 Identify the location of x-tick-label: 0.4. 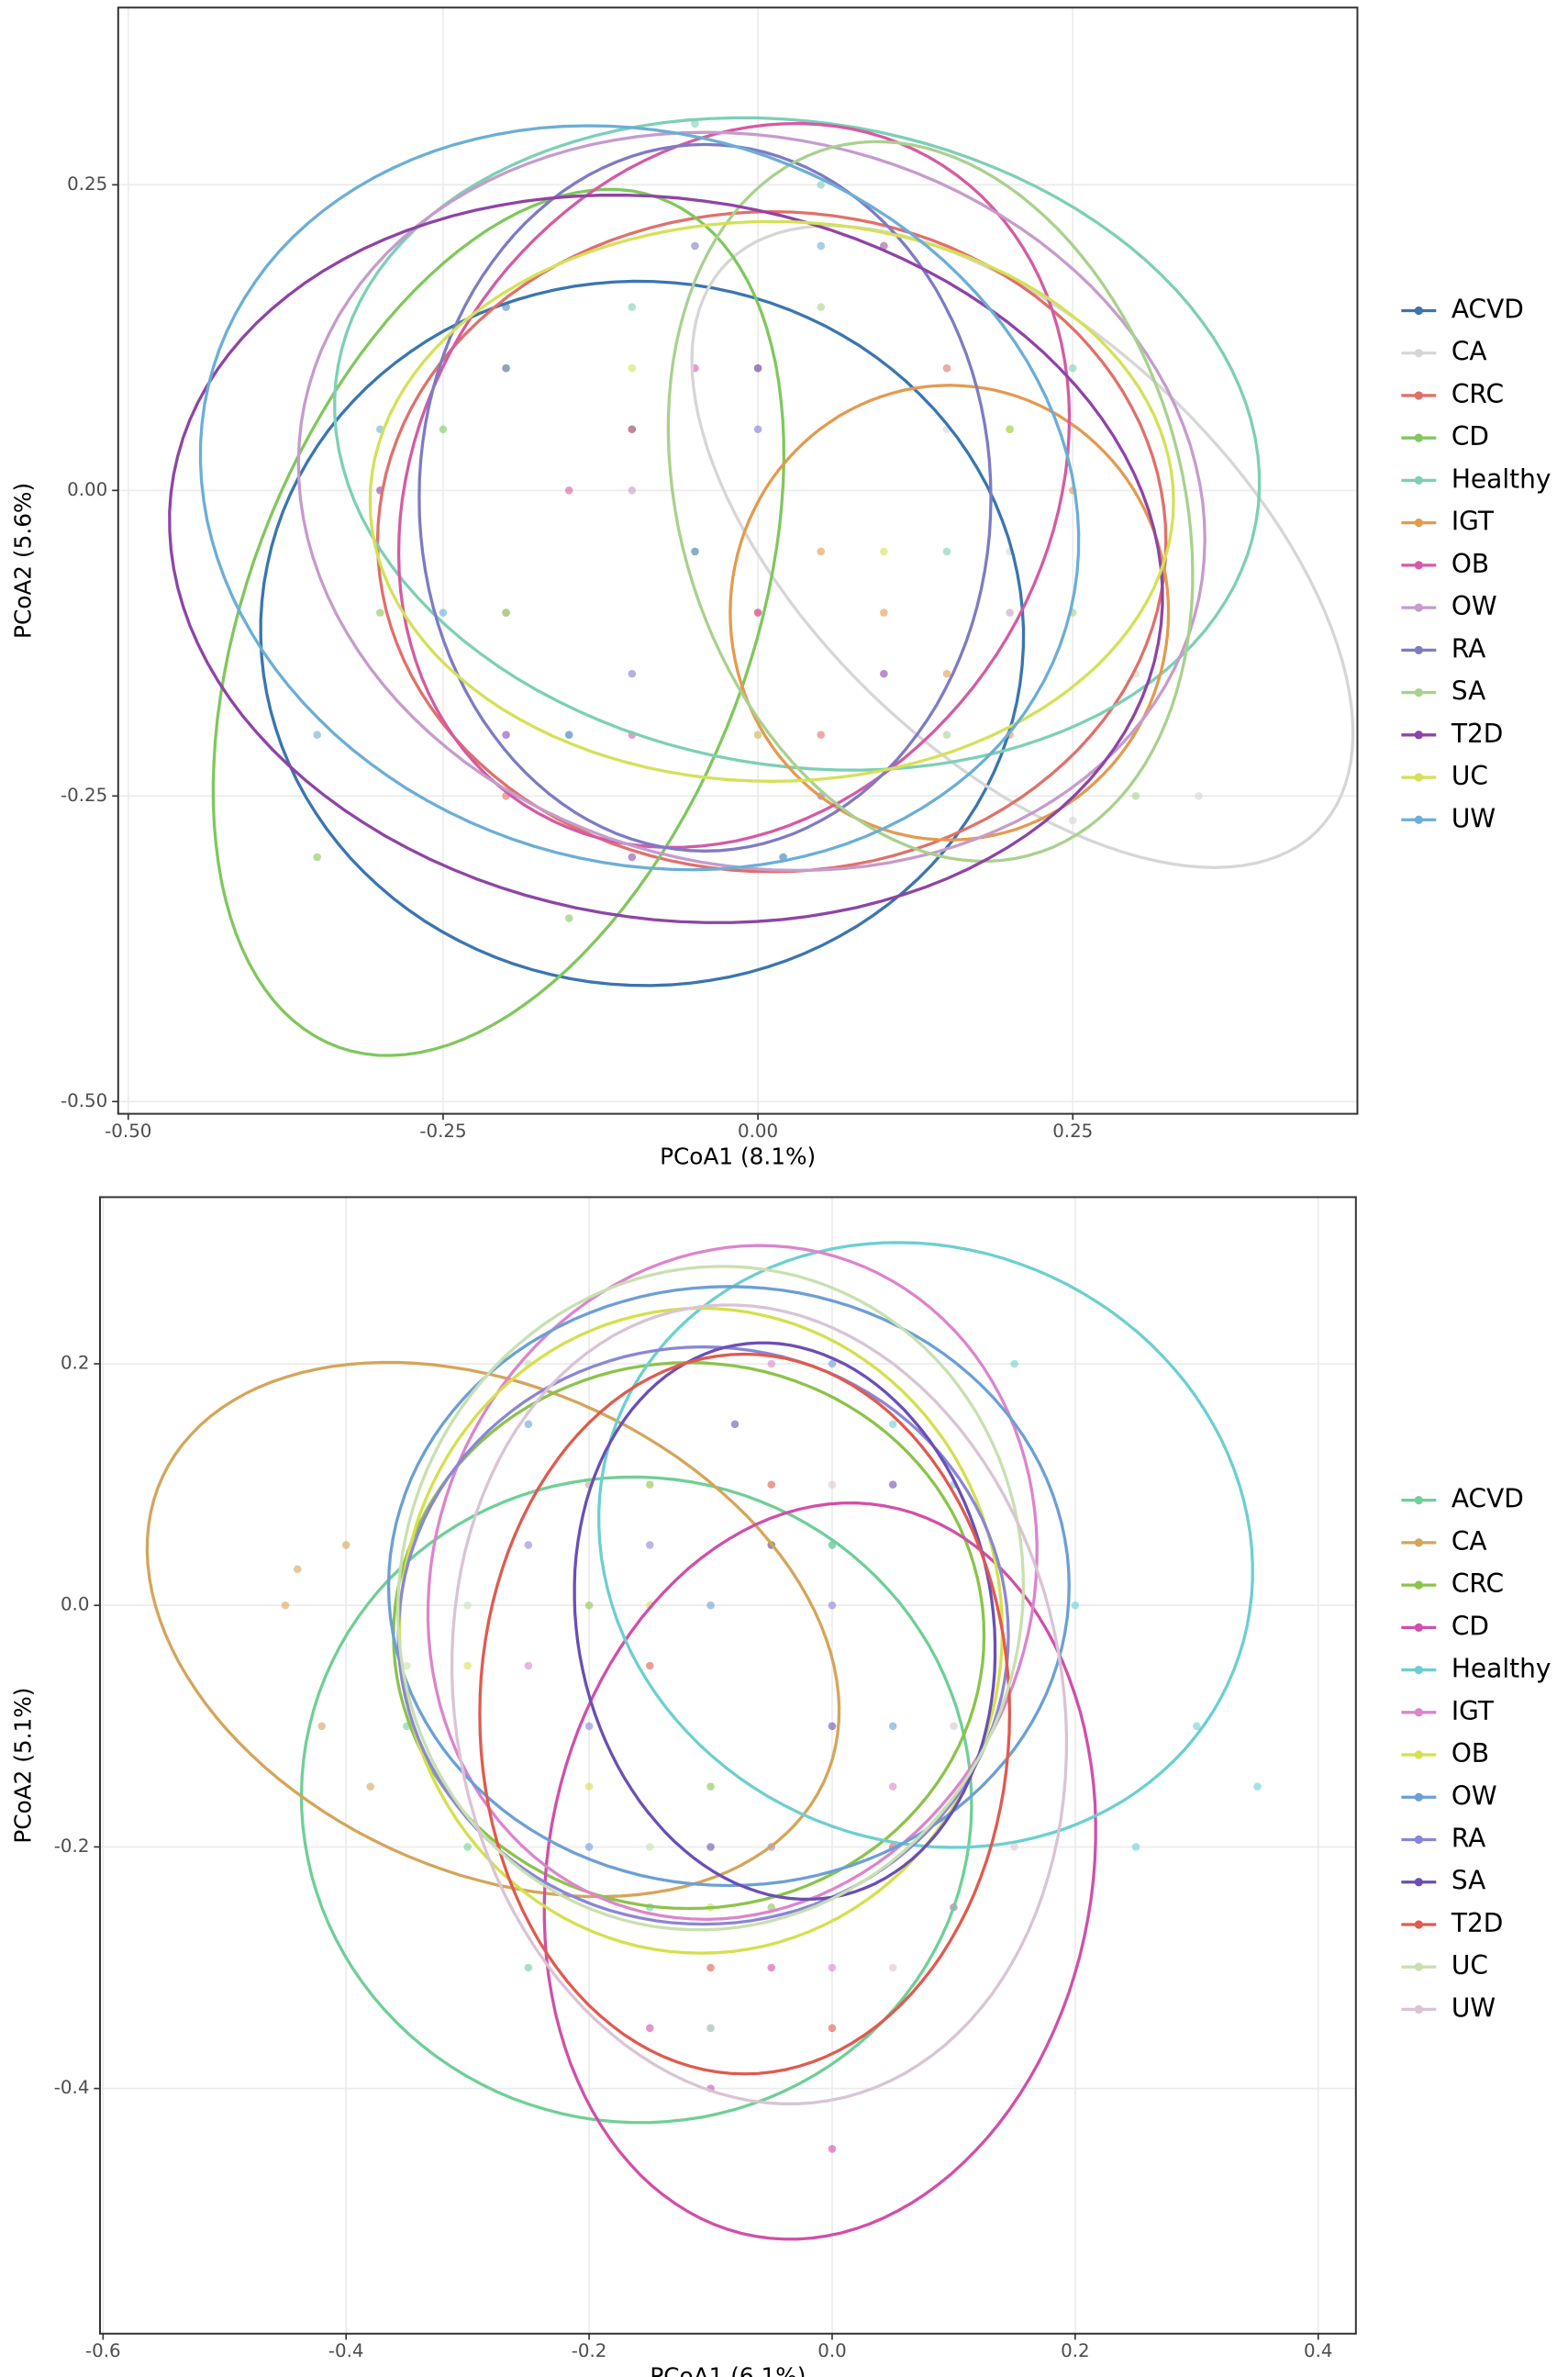
(1318, 2350).